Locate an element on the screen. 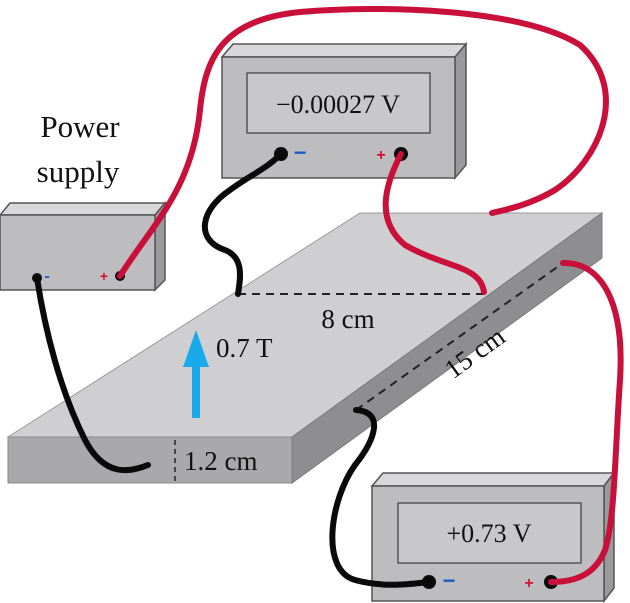 This screenshot has width=630, height=603. black-wire-bottom-meter-to-slab is located at coordinates (380, 497).